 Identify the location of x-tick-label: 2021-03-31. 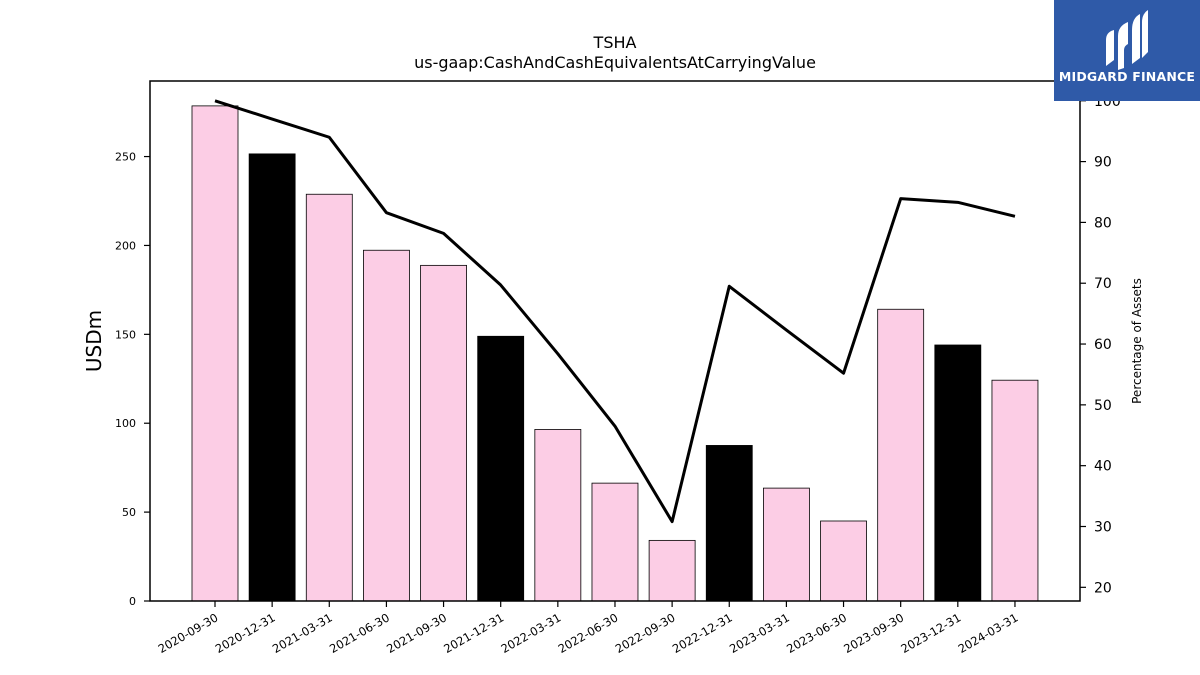
(302, 633).